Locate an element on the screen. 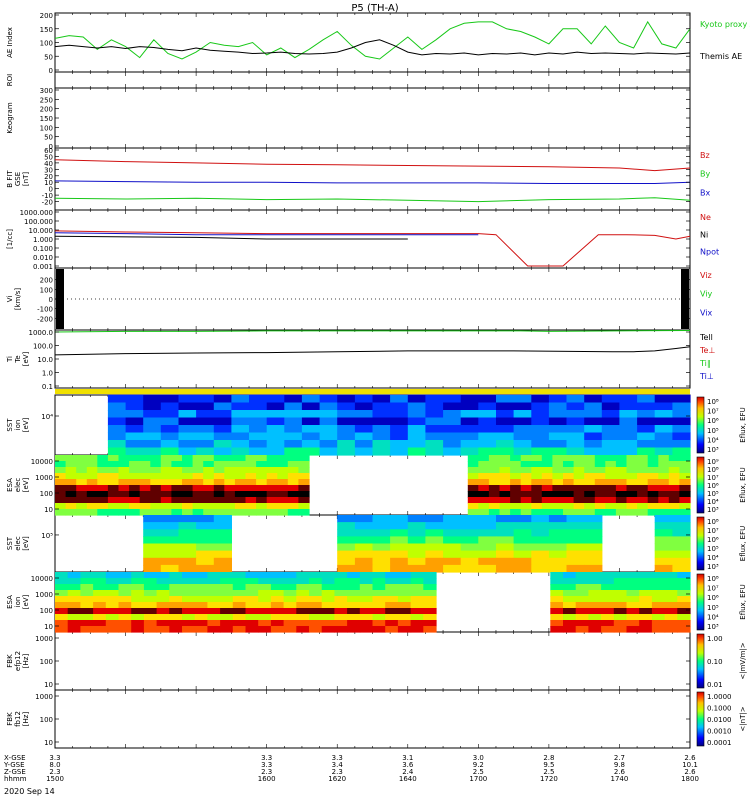 Image resolution: width=750 pixels, height=800 pixels. colorbar is located at coordinates (700, 719).